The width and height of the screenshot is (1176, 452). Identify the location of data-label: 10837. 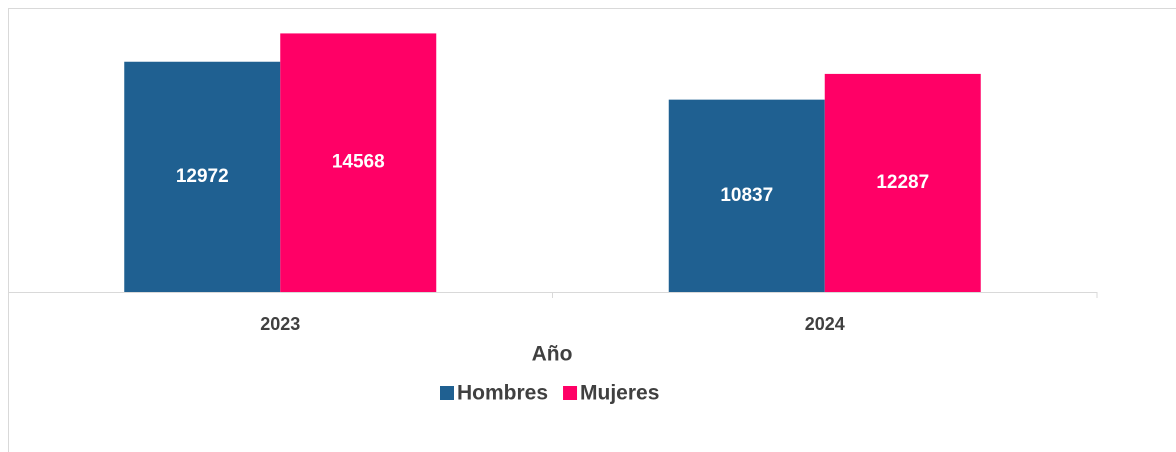
(746, 195).